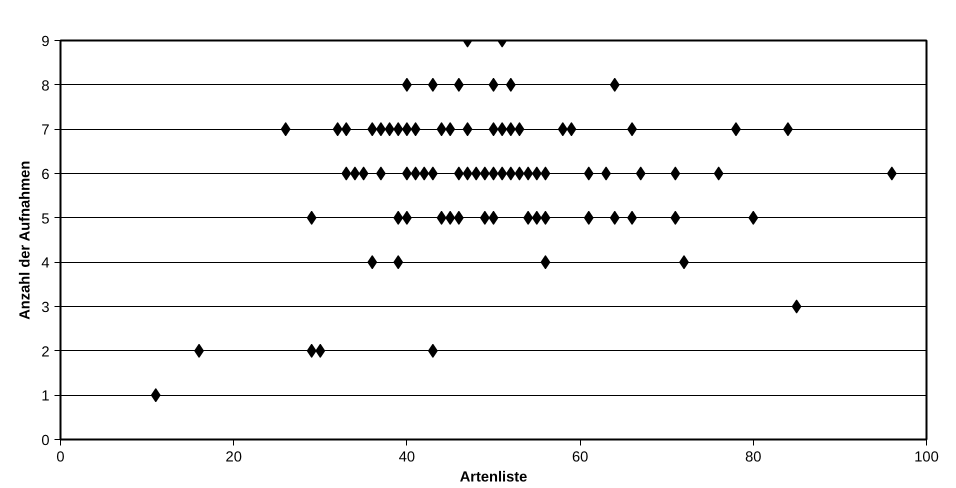  What do you see at coordinates (753, 458) in the screenshot?
I see `x-tick-label: 80` at bounding box center [753, 458].